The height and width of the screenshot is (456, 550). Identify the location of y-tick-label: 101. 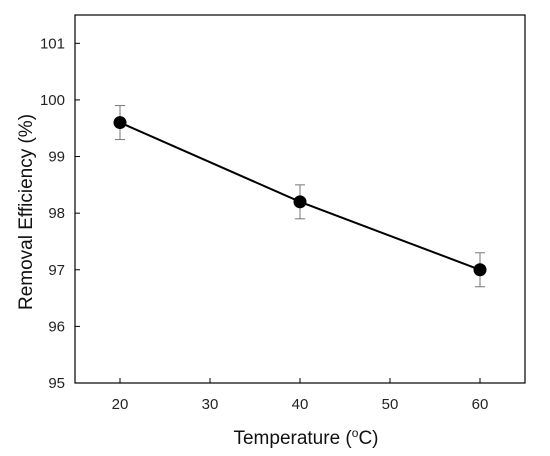
(52, 43).